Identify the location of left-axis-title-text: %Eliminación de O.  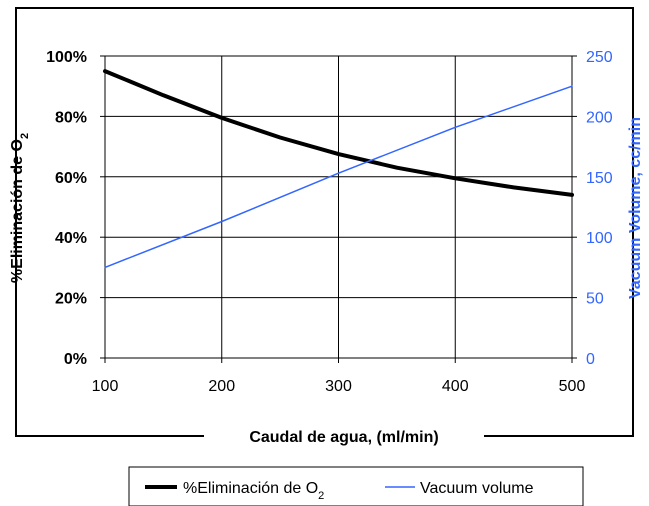
(17, 211).